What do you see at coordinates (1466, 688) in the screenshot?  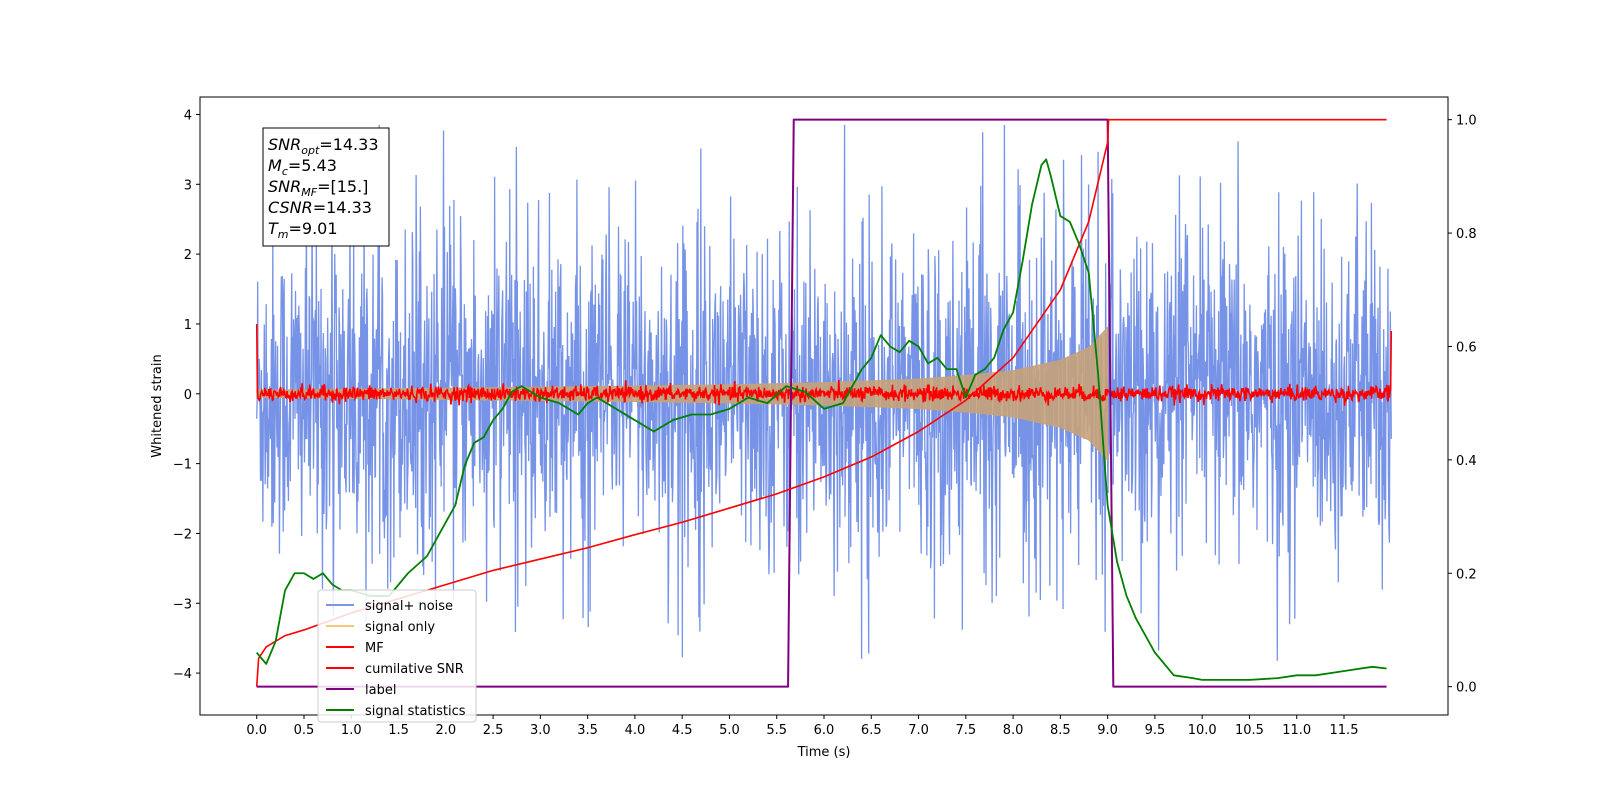 I see `y2-tick-label: 0.0` at bounding box center [1466, 688].